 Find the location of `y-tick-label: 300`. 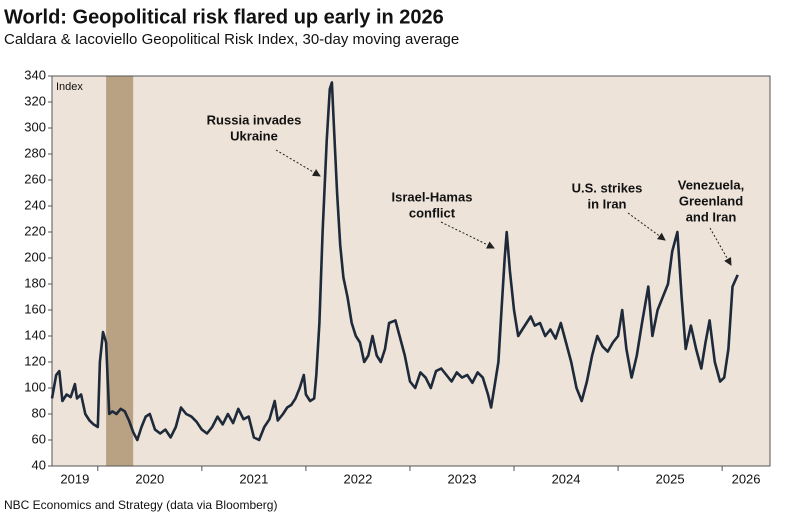

y-tick-label: 300 is located at coordinates (35, 126).